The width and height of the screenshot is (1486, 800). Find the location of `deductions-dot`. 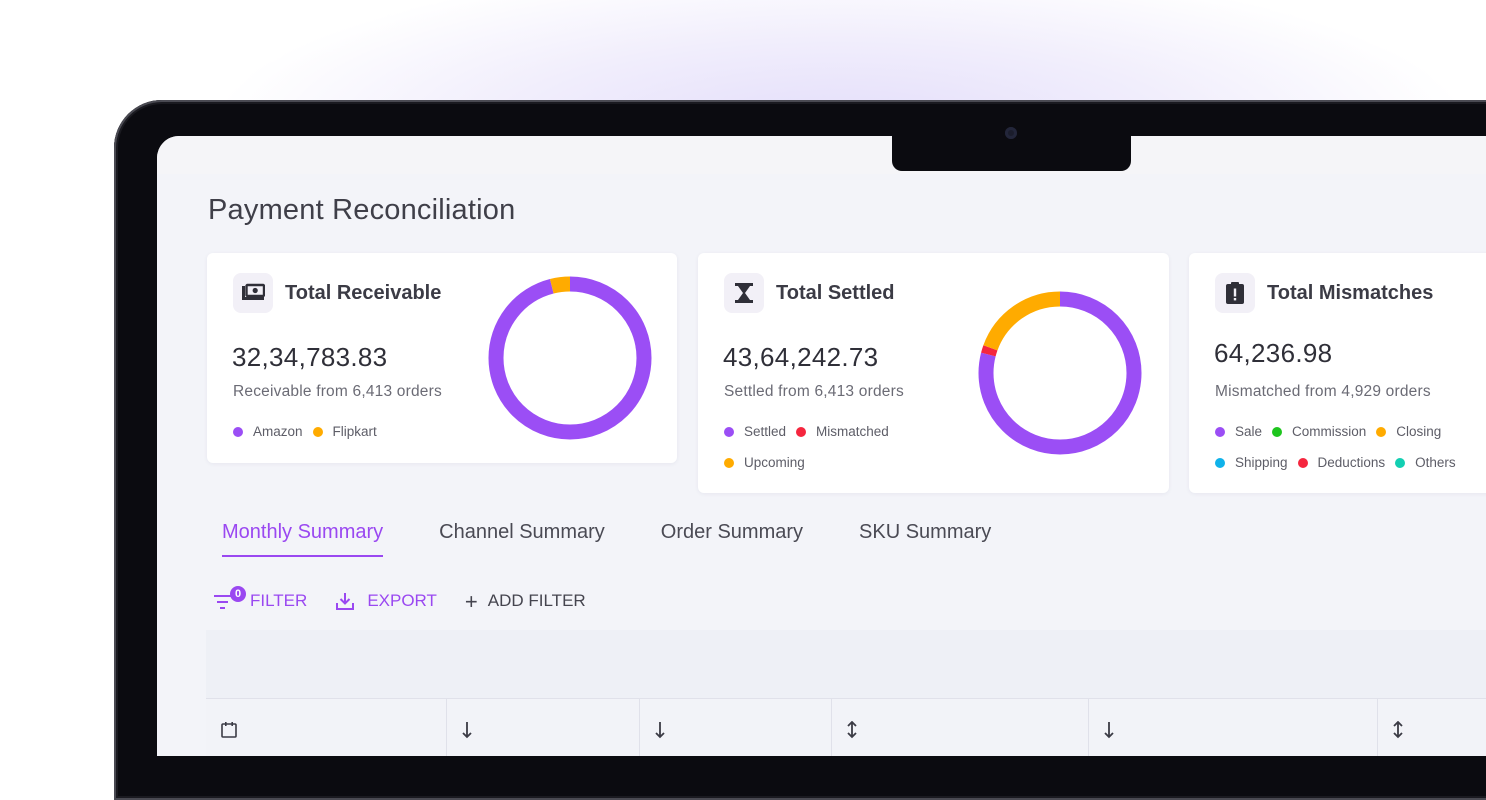

deductions-dot is located at coordinates (1302, 462).